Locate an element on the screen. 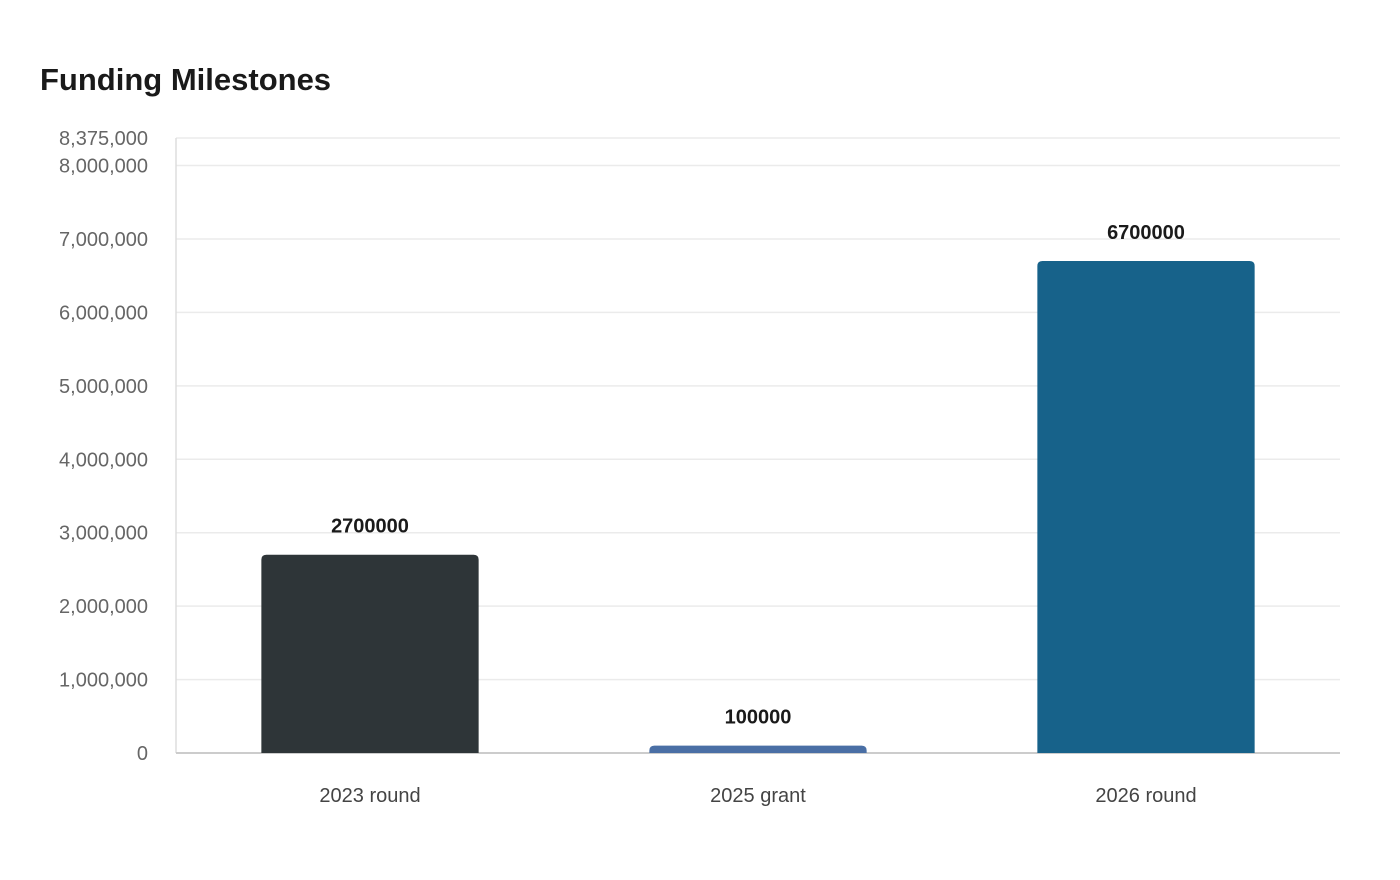 The width and height of the screenshot is (1400, 880). value-label: 100000 is located at coordinates (758, 718).